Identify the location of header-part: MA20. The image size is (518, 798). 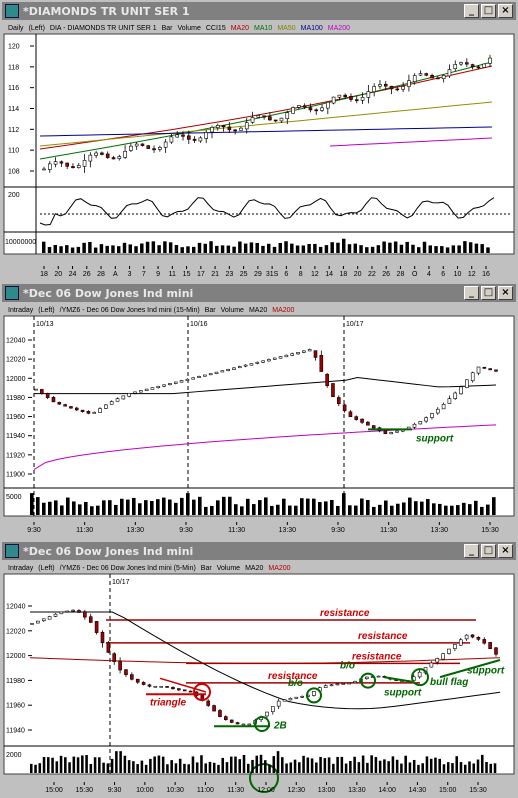
(258, 310).